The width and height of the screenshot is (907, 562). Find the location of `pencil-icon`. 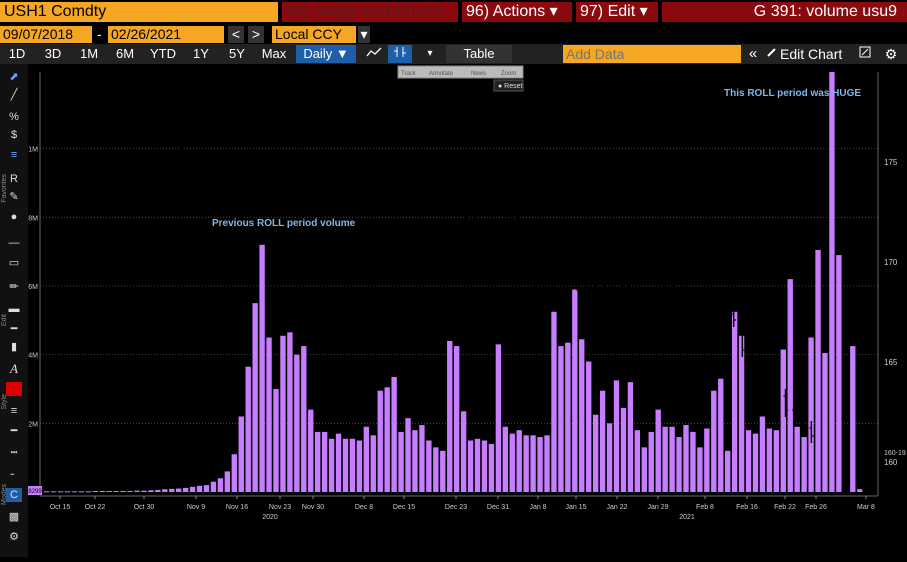

pencil-icon is located at coordinates (771, 54).